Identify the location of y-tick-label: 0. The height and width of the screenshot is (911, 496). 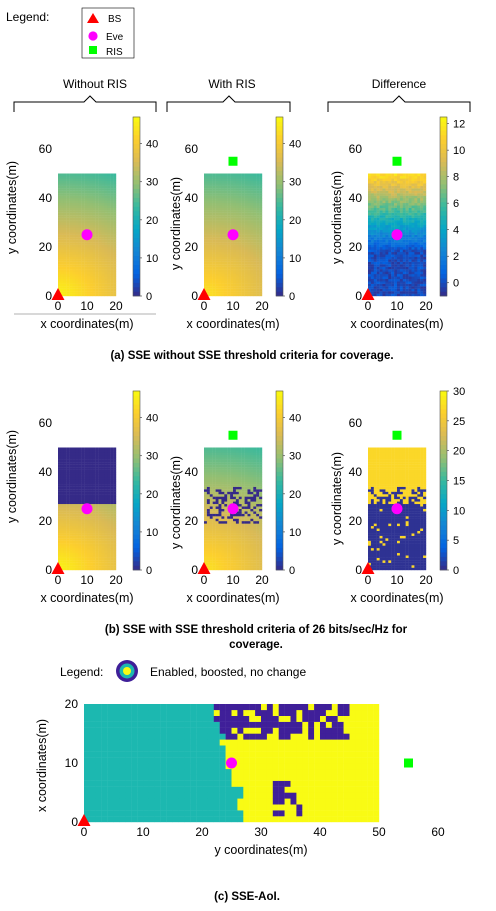
(358, 296).